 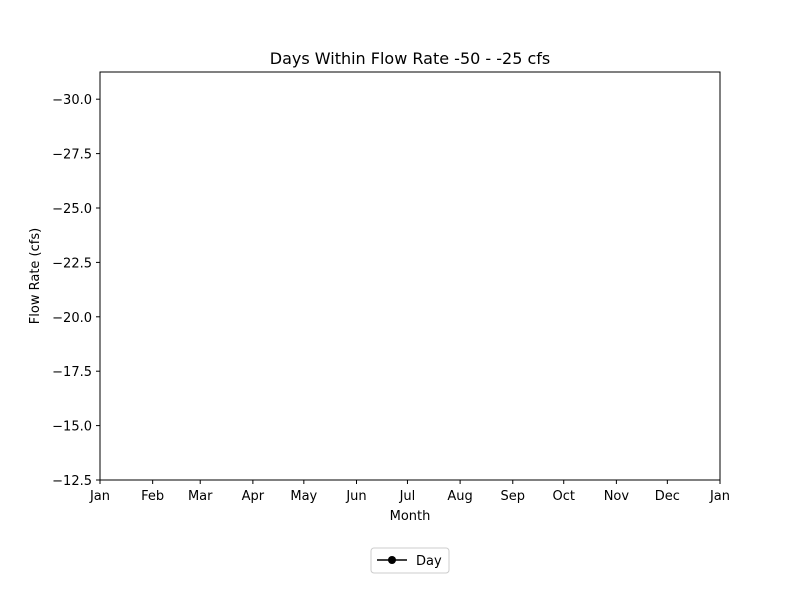 What do you see at coordinates (72, 263) in the screenshot?
I see `y-tick-label: −22.5` at bounding box center [72, 263].